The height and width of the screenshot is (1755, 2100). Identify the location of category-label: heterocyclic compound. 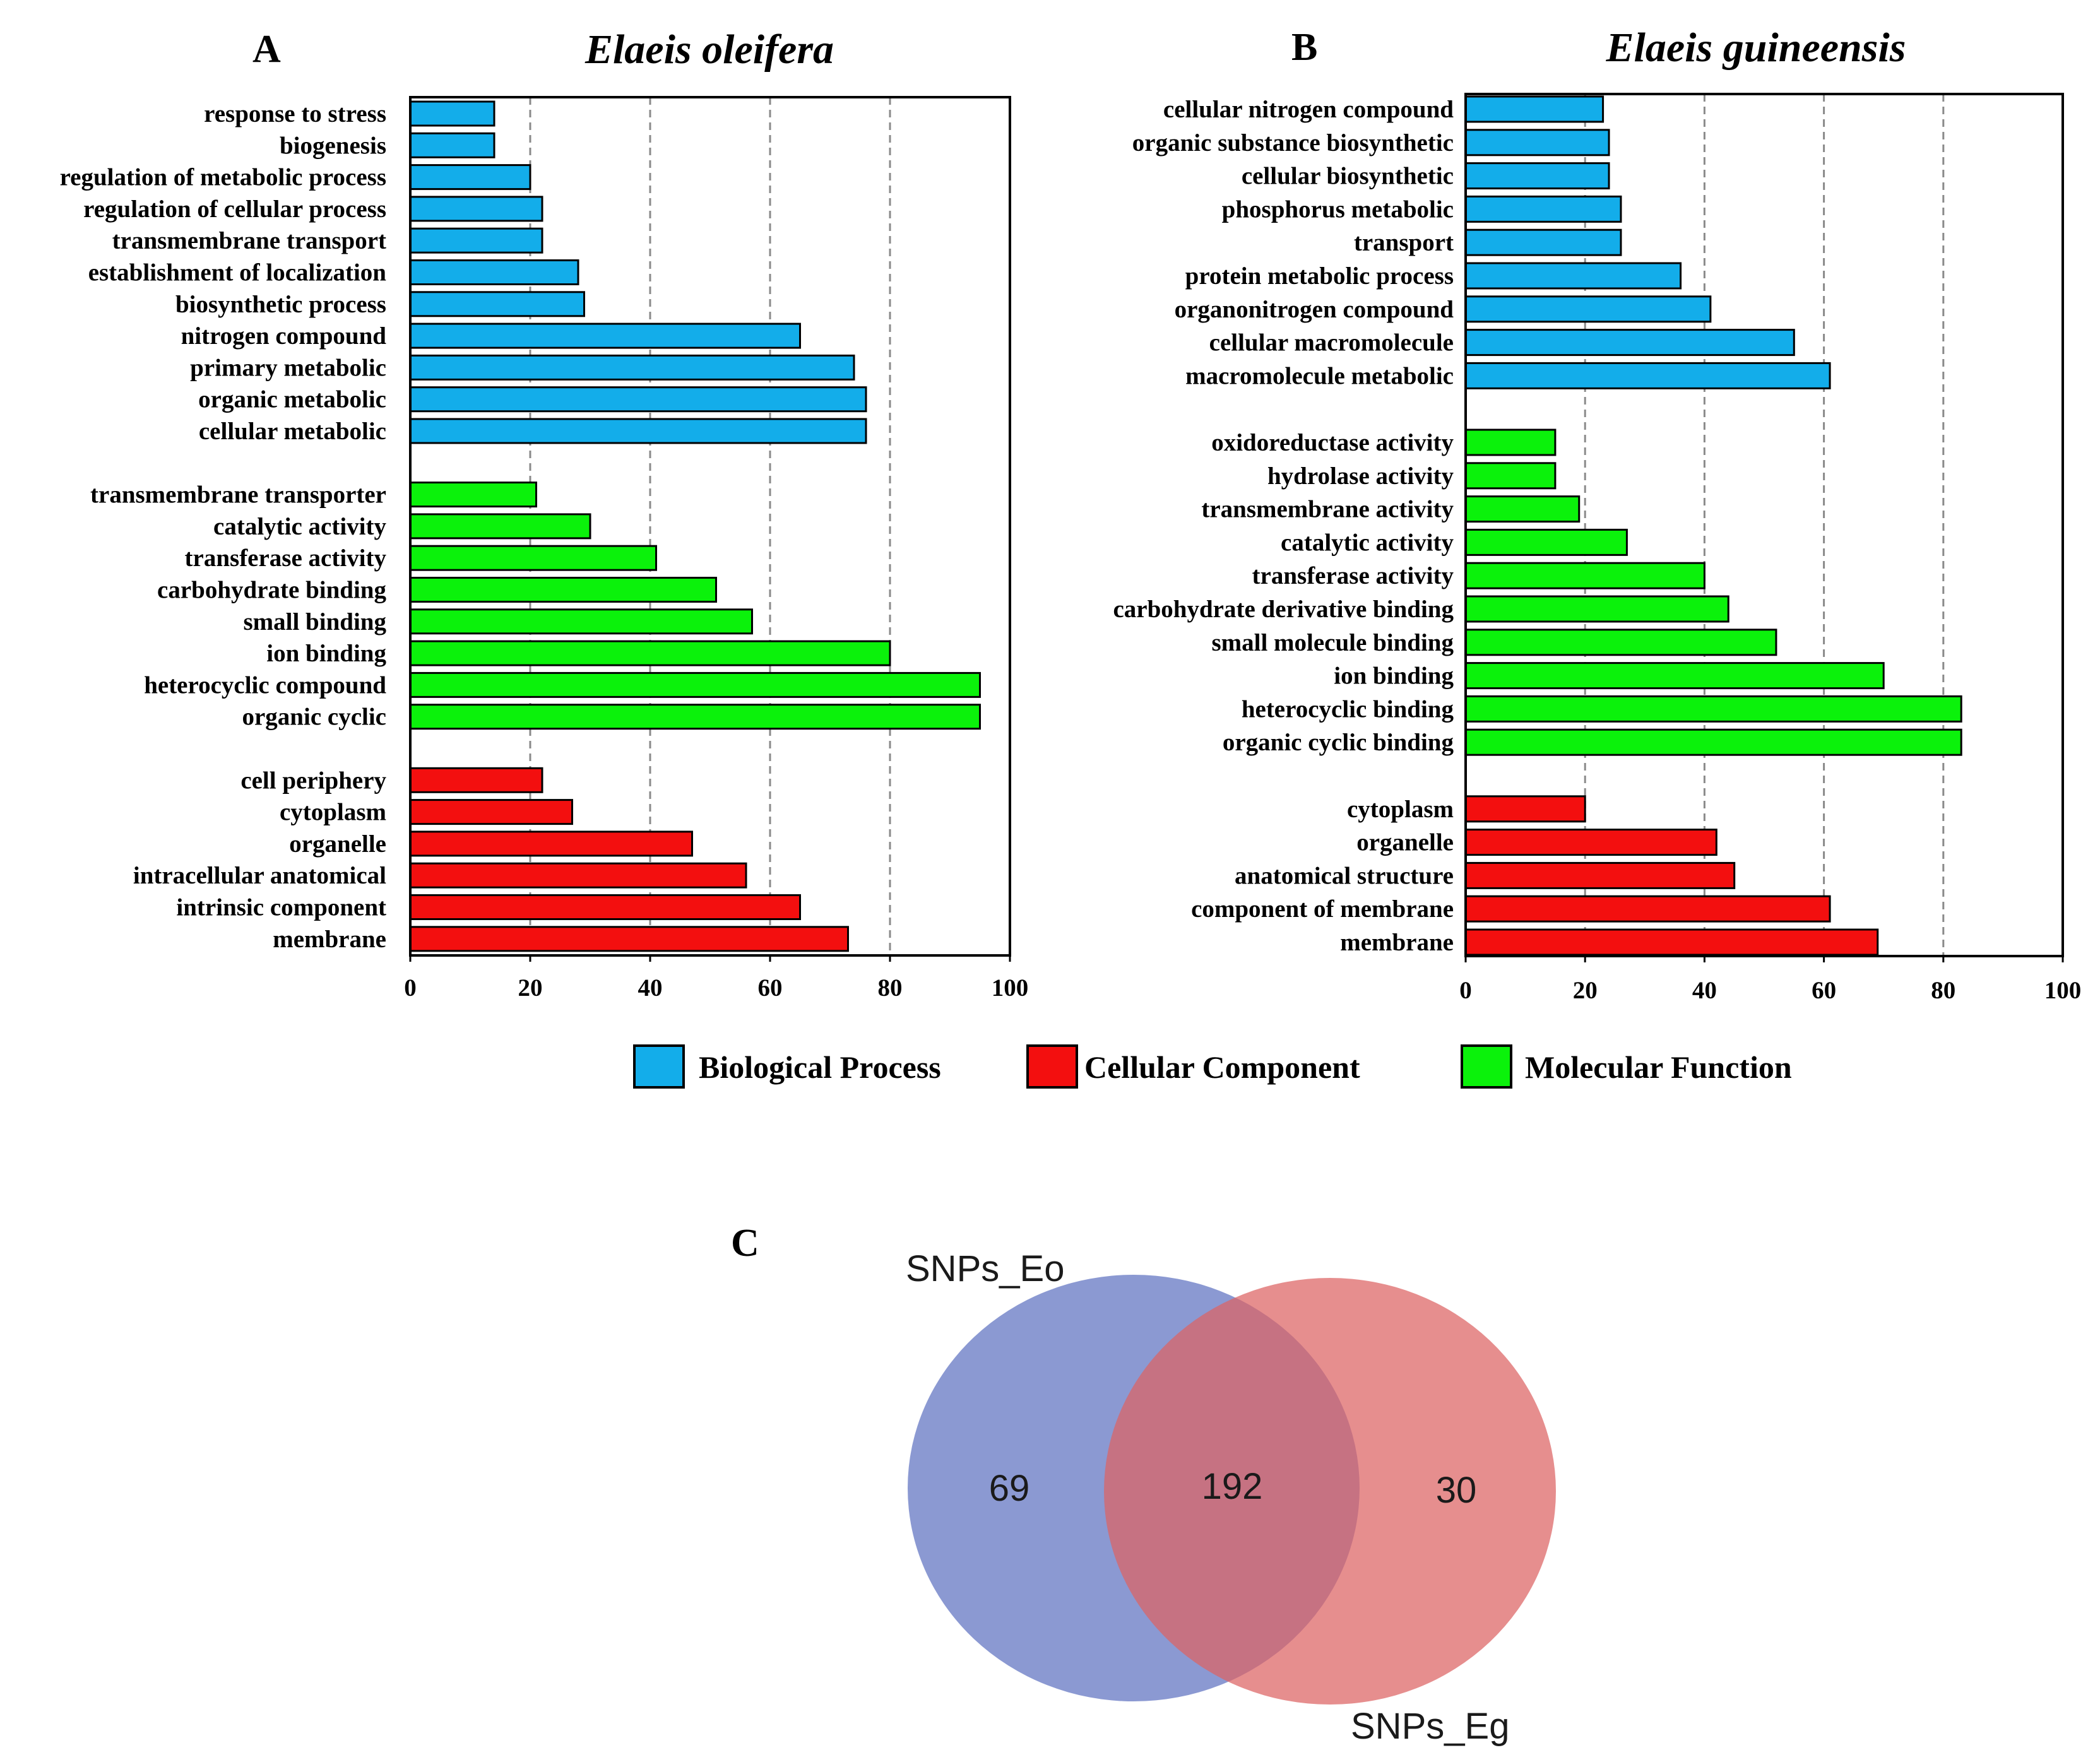
(265, 685).